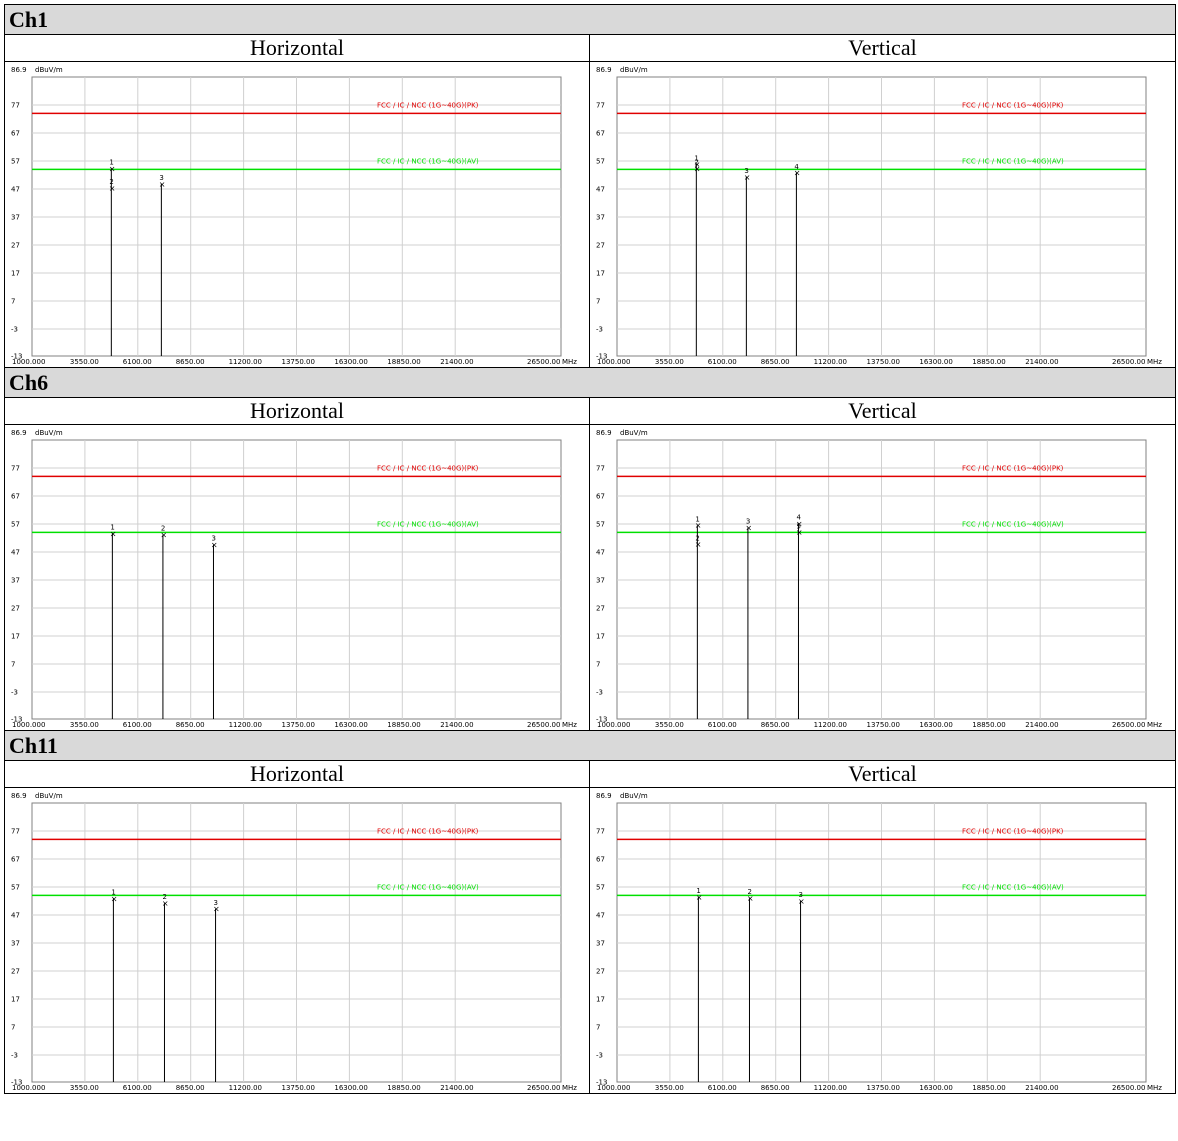 This screenshot has width=1178, height=1141. I want to click on x-unit-label: MHz, so click(1154, 1088).